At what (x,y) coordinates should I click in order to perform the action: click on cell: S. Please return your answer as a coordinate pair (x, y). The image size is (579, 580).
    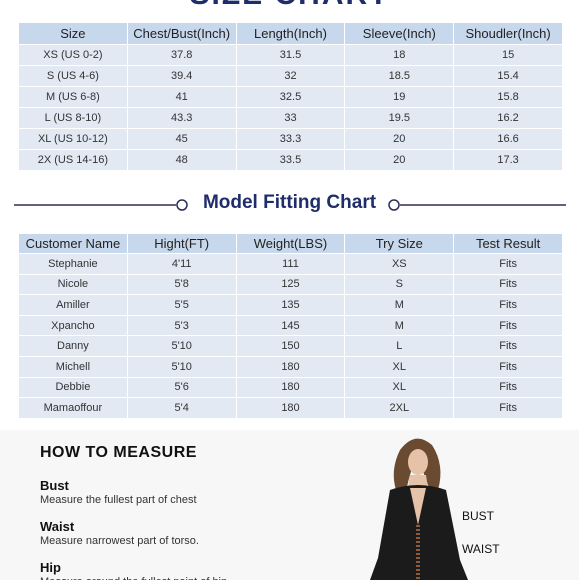
    Looking at the image, I should click on (399, 284).